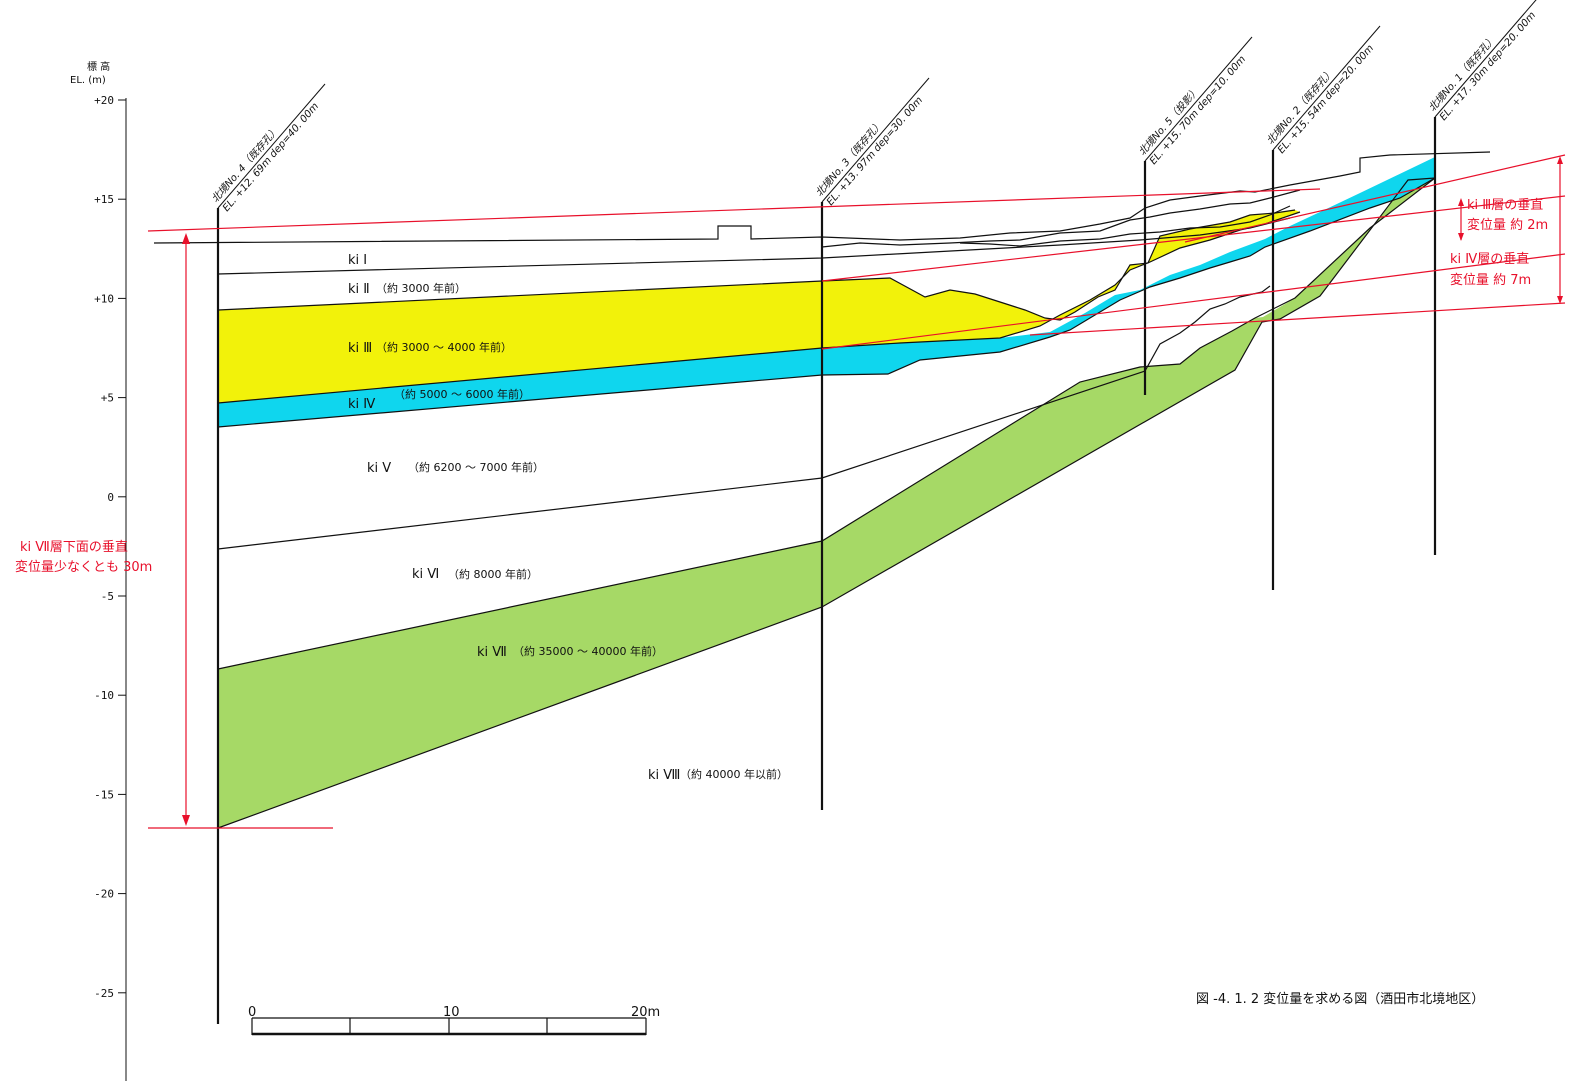 This screenshot has height=1081, width=1593. Describe the element at coordinates (875, 151) in the screenshot. I see `borehole-elevation: EL. +13. 97m dep=30. 00m` at that location.